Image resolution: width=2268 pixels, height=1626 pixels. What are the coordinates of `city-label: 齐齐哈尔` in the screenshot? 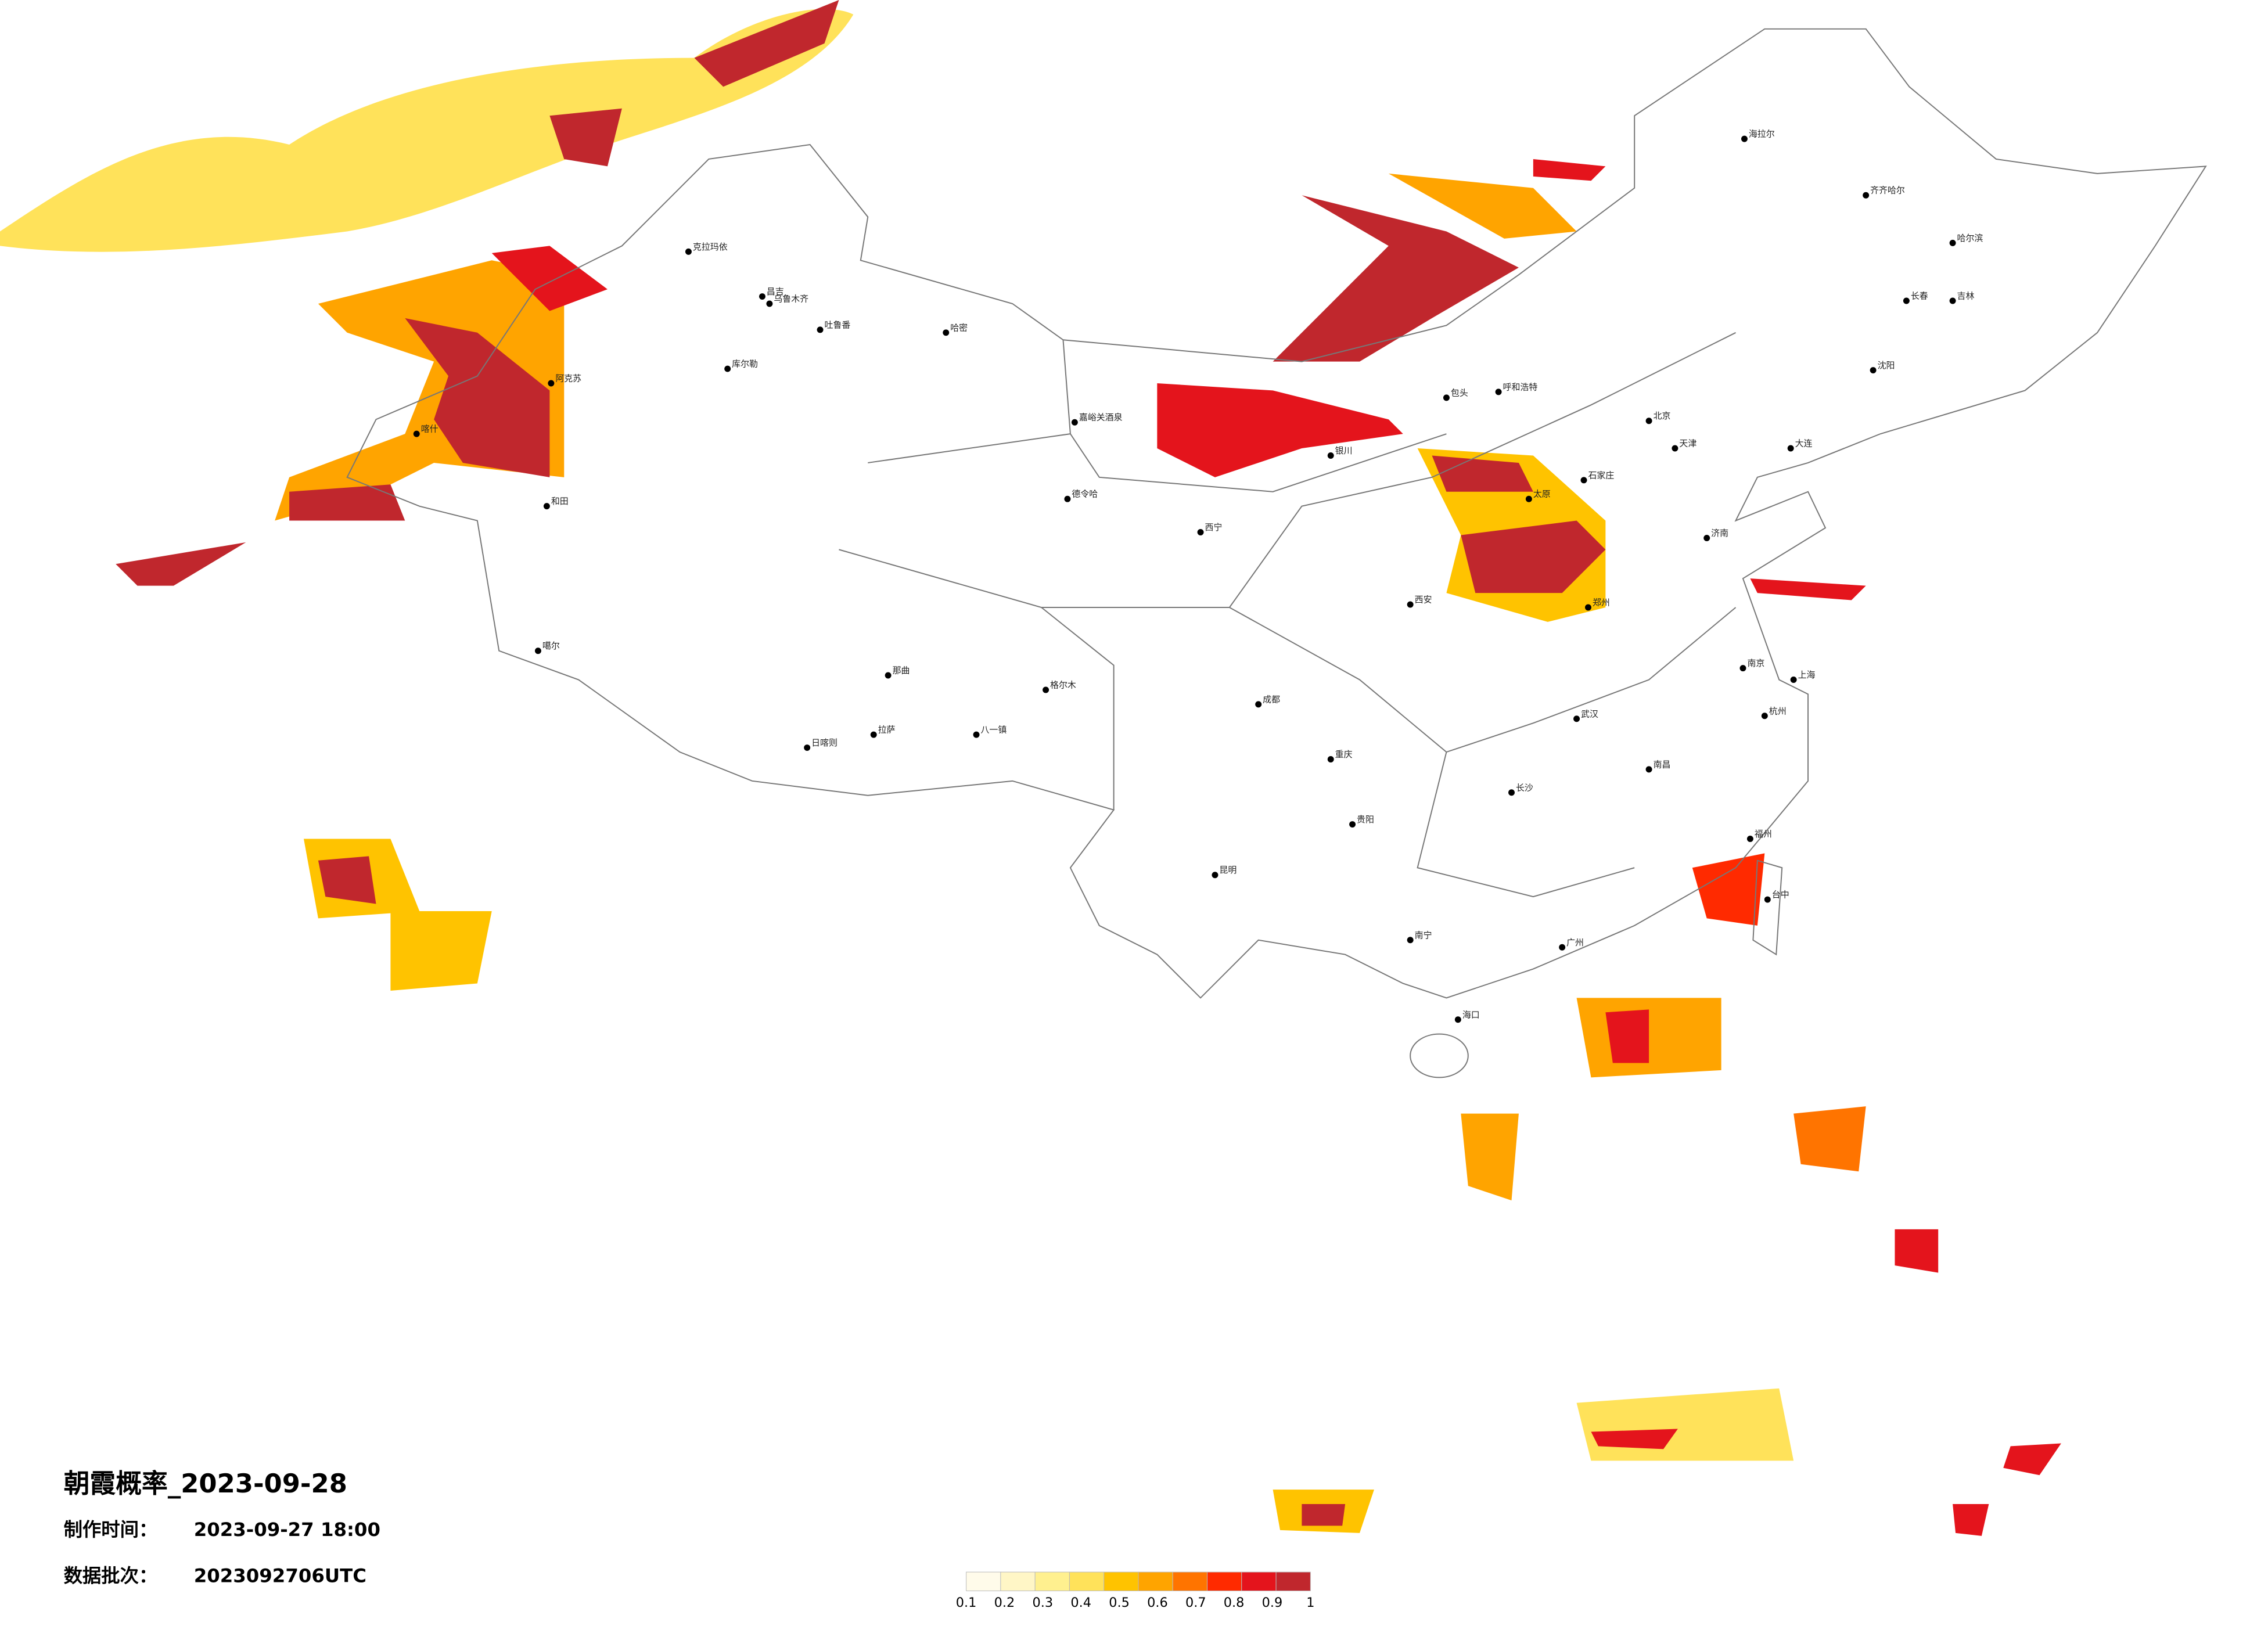 It's located at (1887, 191).